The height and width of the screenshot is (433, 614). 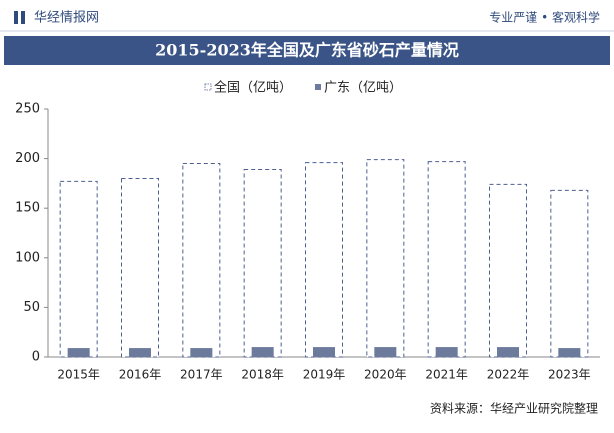 What do you see at coordinates (27, 158) in the screenshot?
I see `y-tick-label: 200` at bounding box center [27, 158].